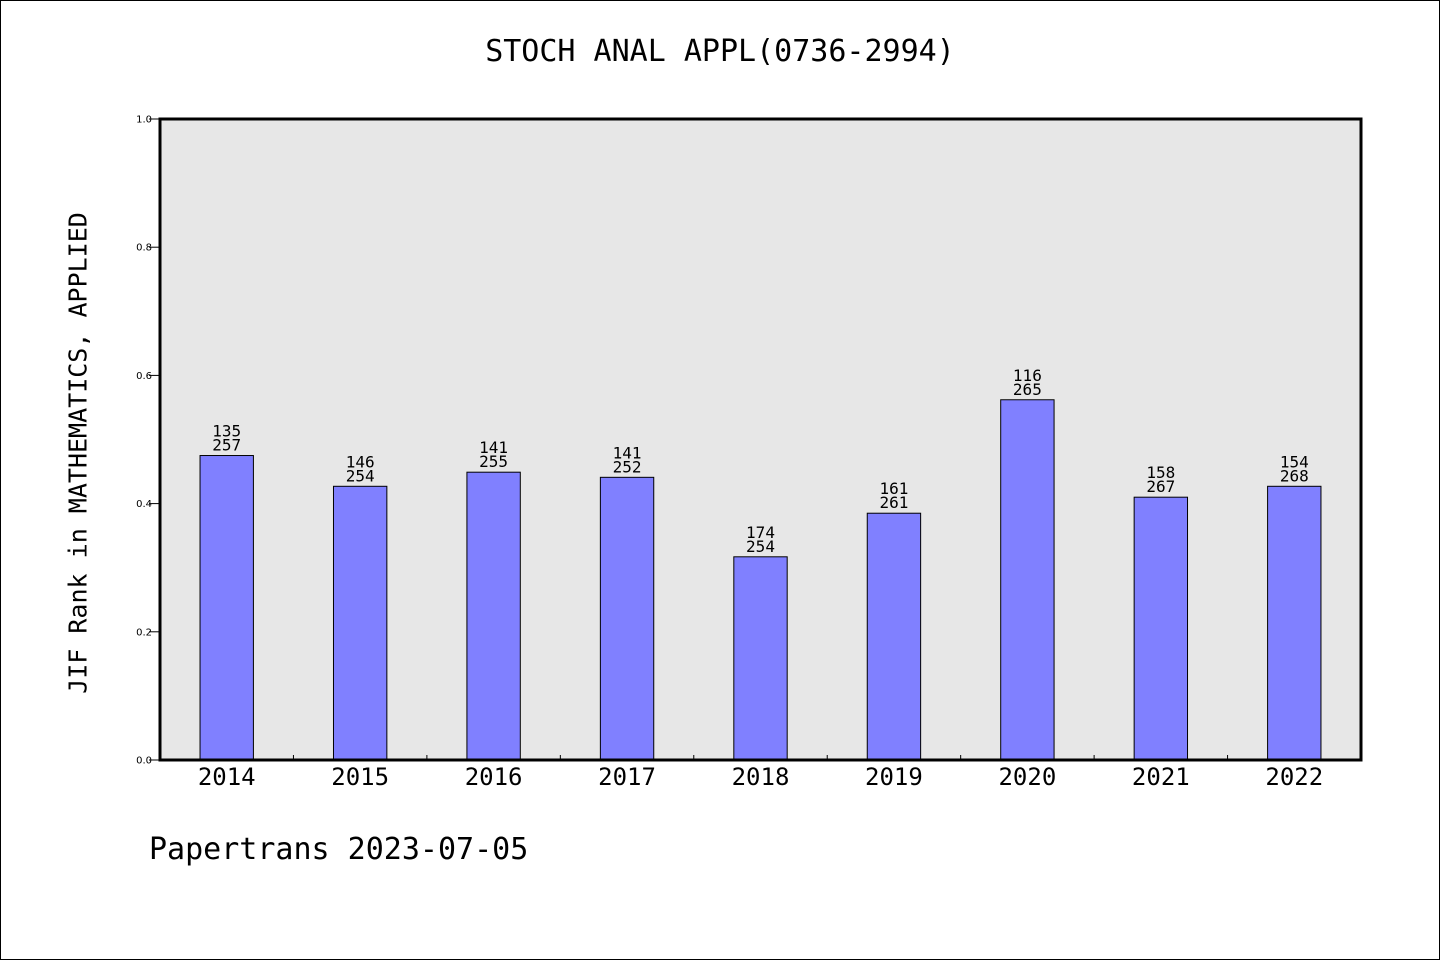 Image resolution: width=1440 pixels, height=960 pixels. I want to click on y-tick-label: 0.8, so click(144, 248).